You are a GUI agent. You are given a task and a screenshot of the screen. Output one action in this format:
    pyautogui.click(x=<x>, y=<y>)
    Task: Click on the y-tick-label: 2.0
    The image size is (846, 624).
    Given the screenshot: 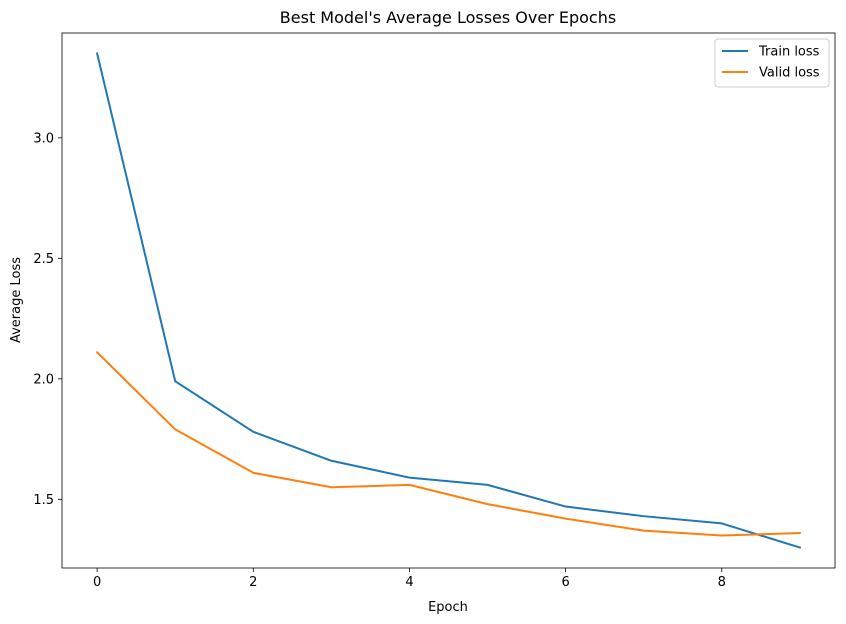 What is the action you would take?
    pyautogui.click(x=43, y=379)
    